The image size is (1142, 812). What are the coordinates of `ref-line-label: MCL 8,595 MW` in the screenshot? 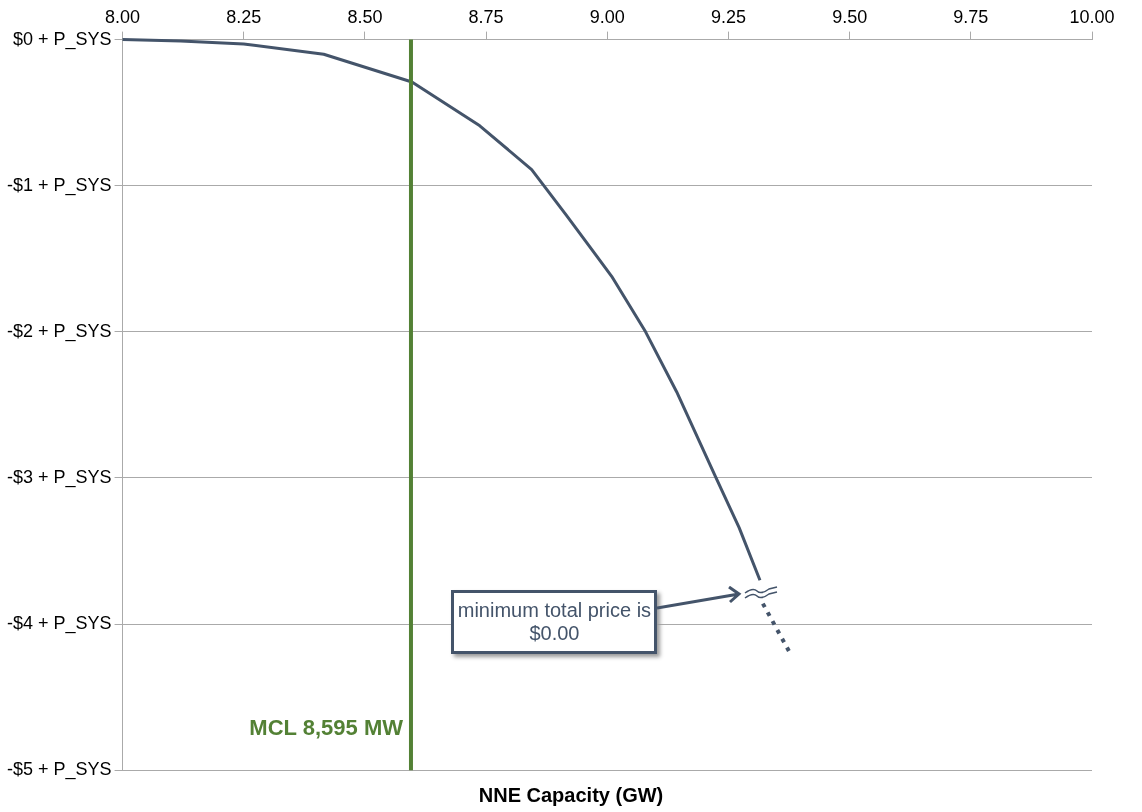 It's located at (326, 728).